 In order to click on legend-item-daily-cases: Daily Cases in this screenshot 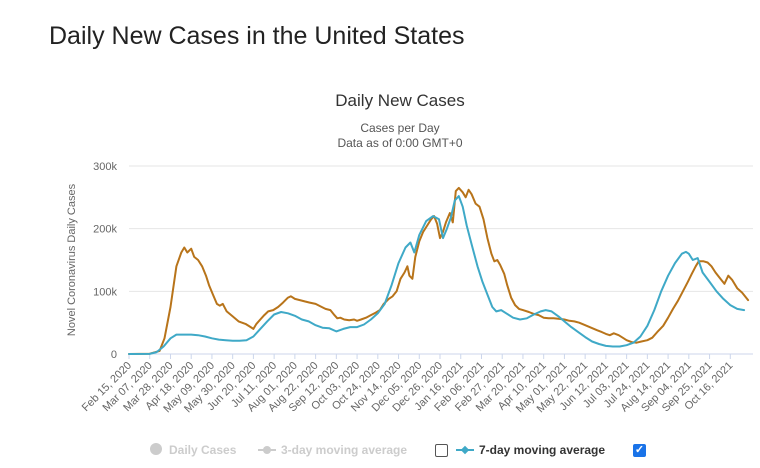, I will do `click(193, 450)`.